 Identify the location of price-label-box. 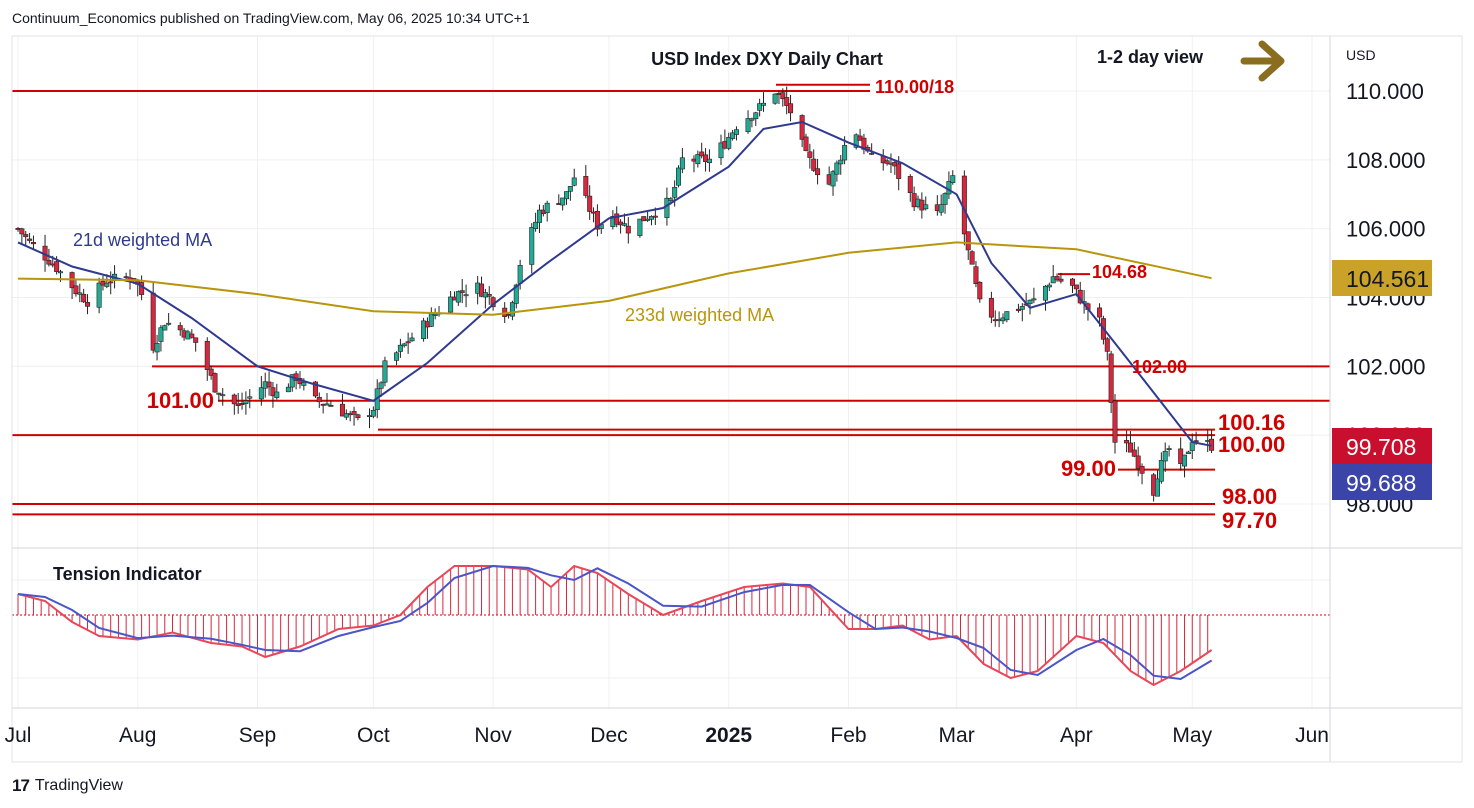
(1382, 446).